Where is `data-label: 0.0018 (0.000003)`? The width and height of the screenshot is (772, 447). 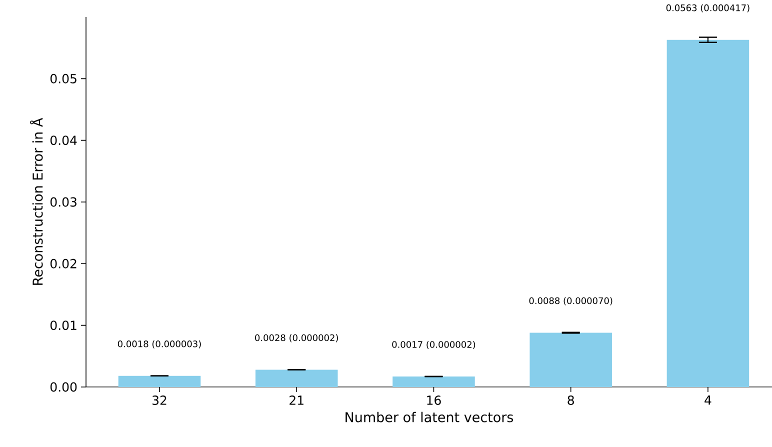
data-label: 0.0018 (0.000003) is located at coordinates (159, 344).